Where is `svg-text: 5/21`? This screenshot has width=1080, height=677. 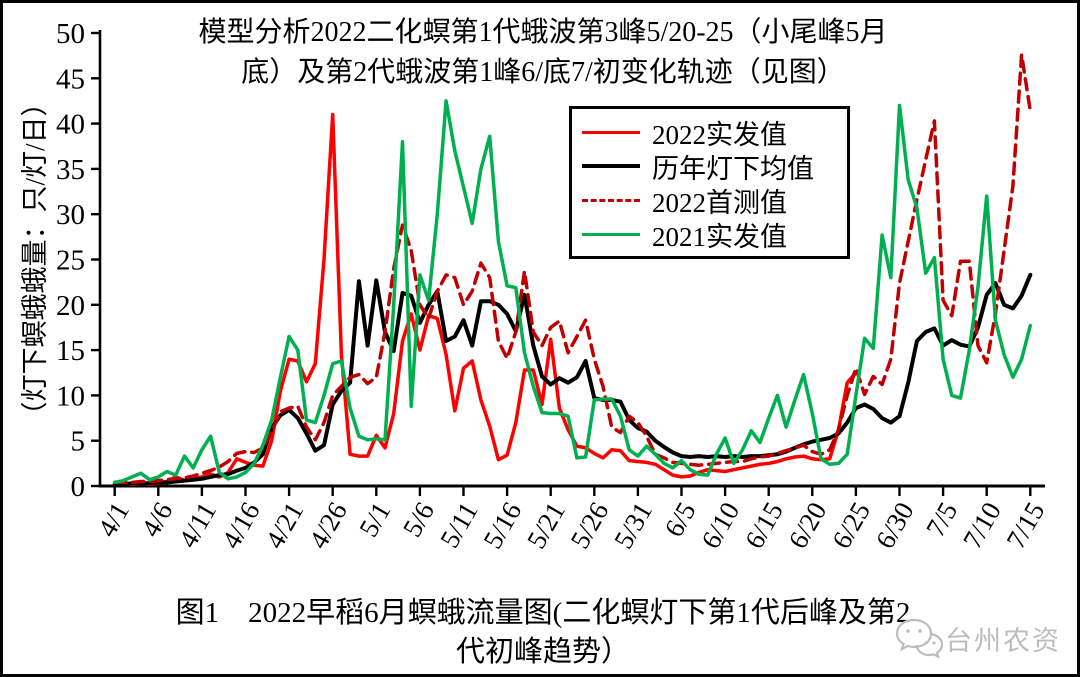
svg-text: 5/21 is located at coordinates (546, 525).